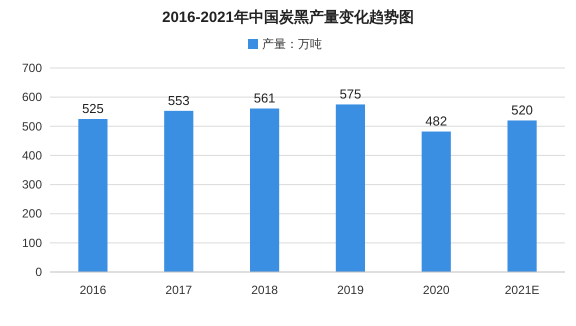  I want to click on y-tick-label: 300, so click(32, 185).